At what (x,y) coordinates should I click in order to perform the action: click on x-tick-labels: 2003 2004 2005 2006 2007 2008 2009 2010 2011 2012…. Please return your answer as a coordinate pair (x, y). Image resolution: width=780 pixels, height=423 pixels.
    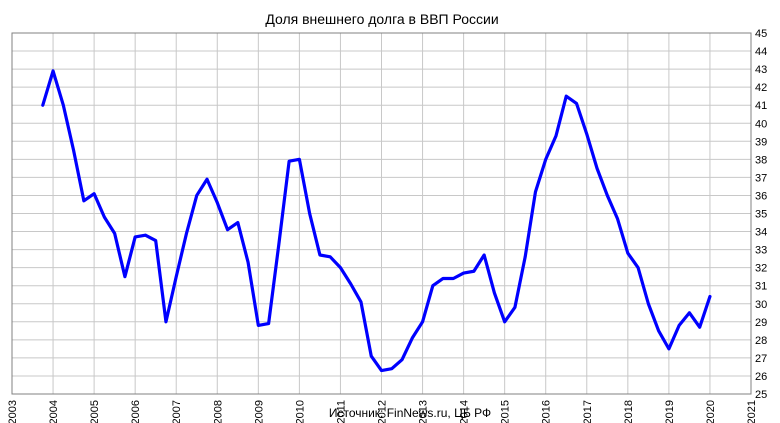
    Looking at the image, I should click on (382, 411).